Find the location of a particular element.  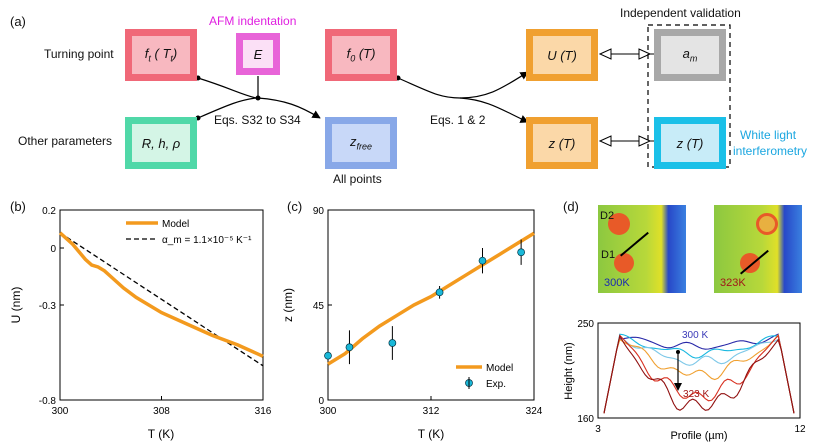

chart-b-legend-model: Model is located at coordinates (175, 224).